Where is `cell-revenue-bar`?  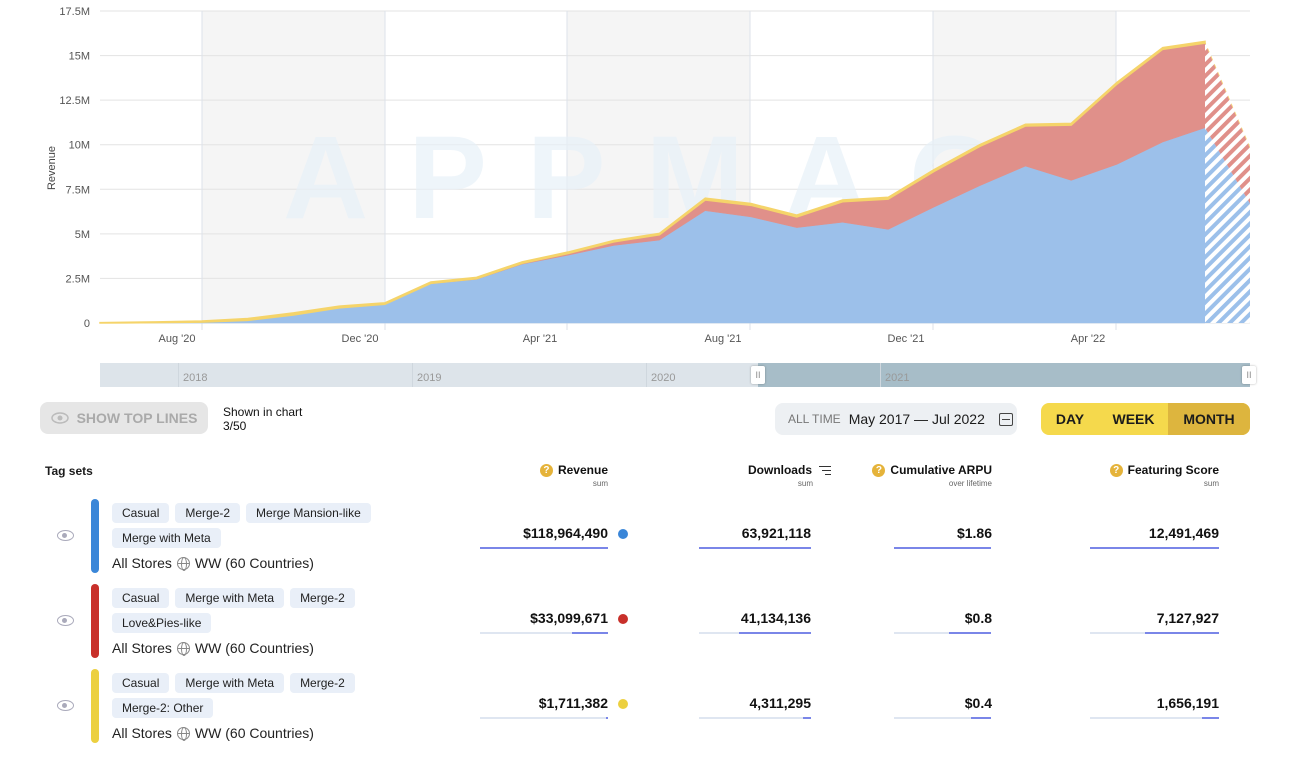
cell-revenue-bar is located at coordinates (544, 548).